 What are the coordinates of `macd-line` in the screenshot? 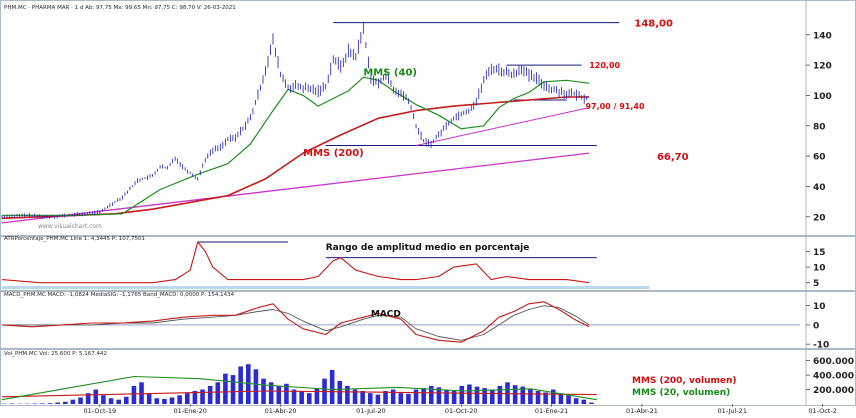 It's located at (295, 322).